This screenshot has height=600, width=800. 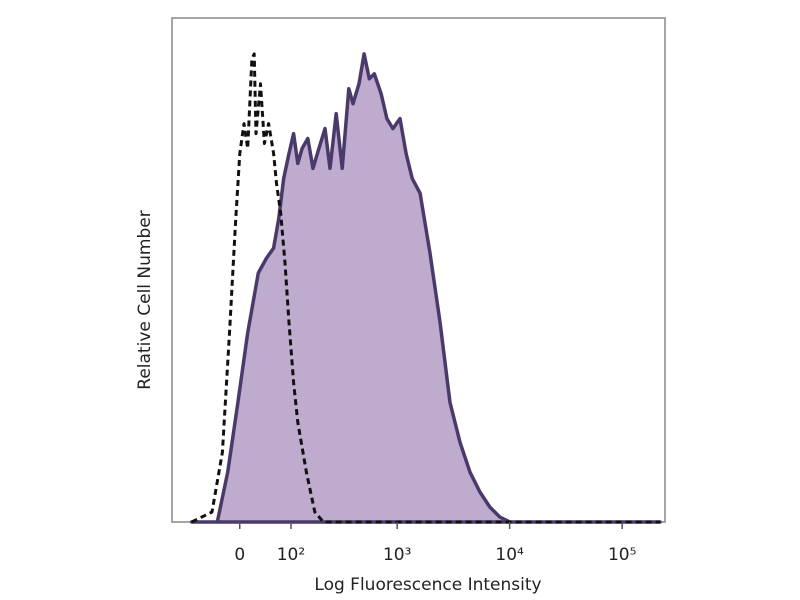 What do you see at coordinates (145, 299) in the screenshot?
I see `y-axis-label: Relative Cell Number` at bounding box center [145, 299].